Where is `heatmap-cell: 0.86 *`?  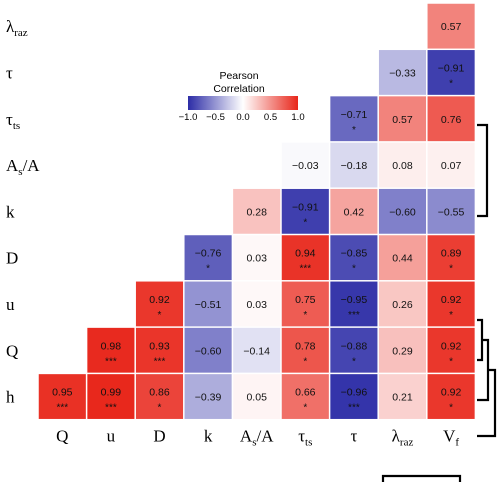 heatmap-cell: 0.86 * is located at coordinates (159, 396).